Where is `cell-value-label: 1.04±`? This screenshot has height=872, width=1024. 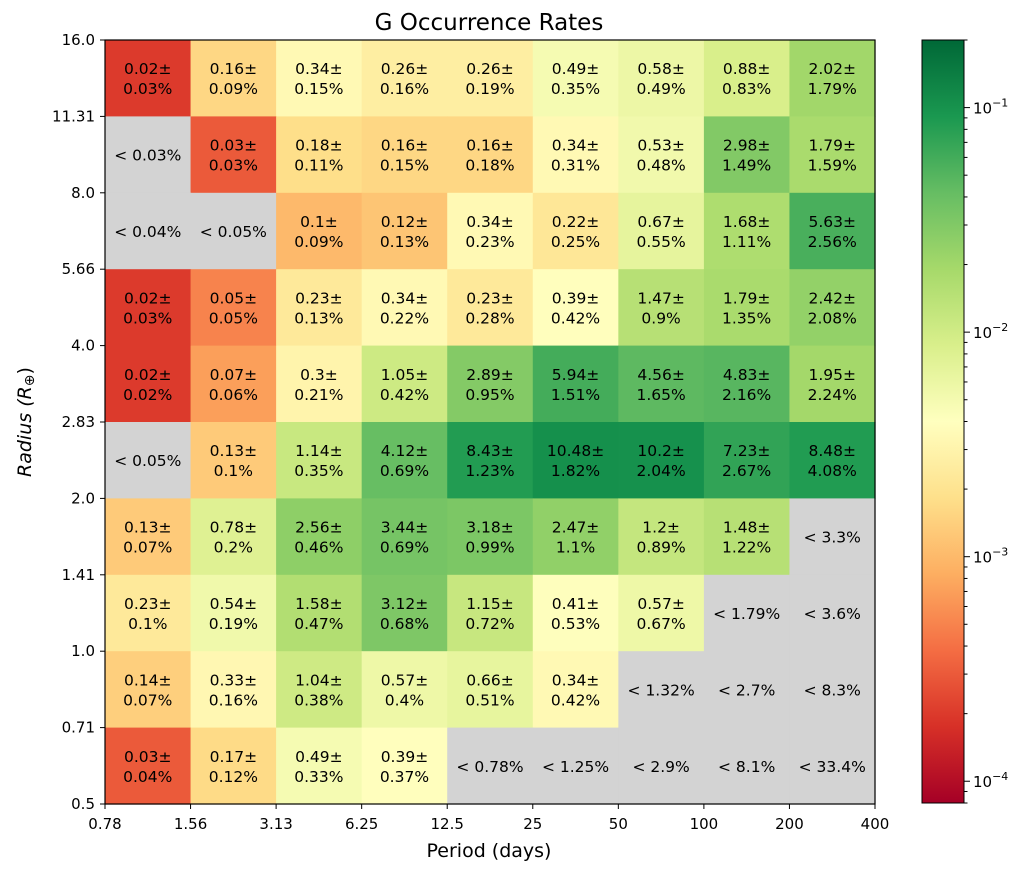 cell-value-label: 1.04± is located at coordinates (319, 680).